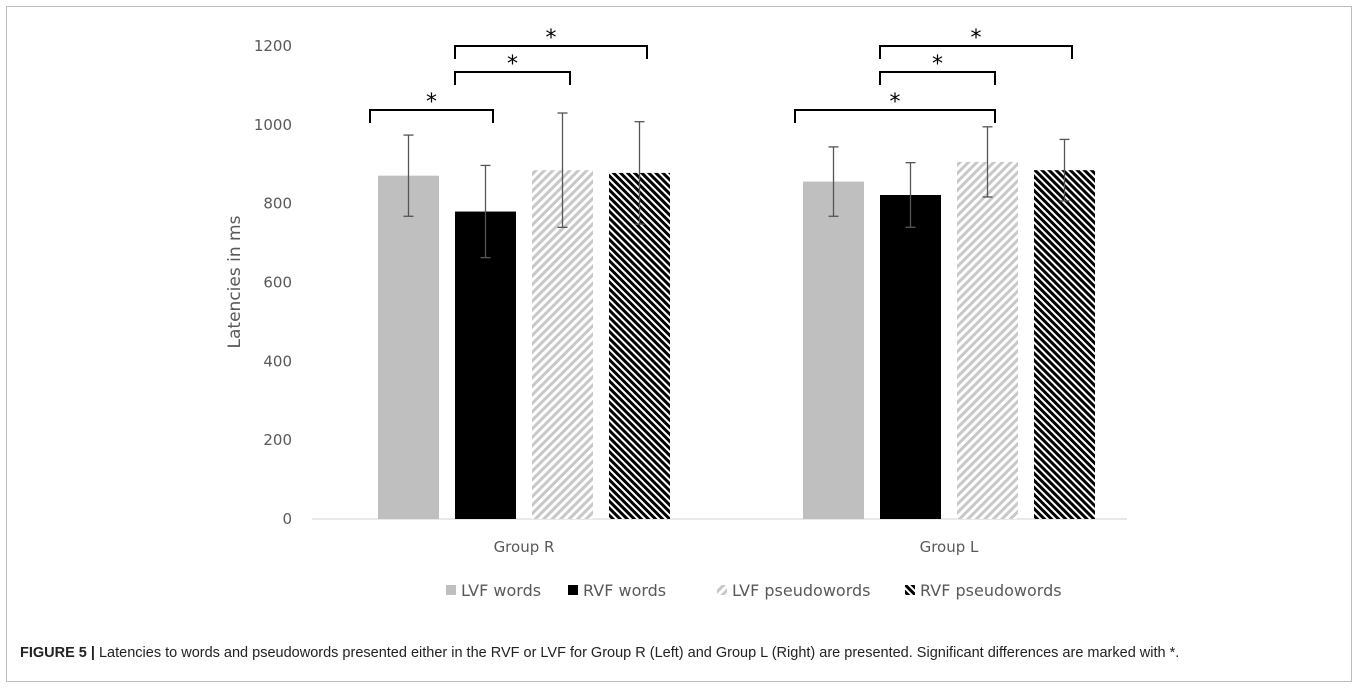 This screenshot has width=1360, height=690. What do you see at coordinates (624, 590) in the screenshot?
I see `legend-label: RVF words` at bounding box center [624, 590].